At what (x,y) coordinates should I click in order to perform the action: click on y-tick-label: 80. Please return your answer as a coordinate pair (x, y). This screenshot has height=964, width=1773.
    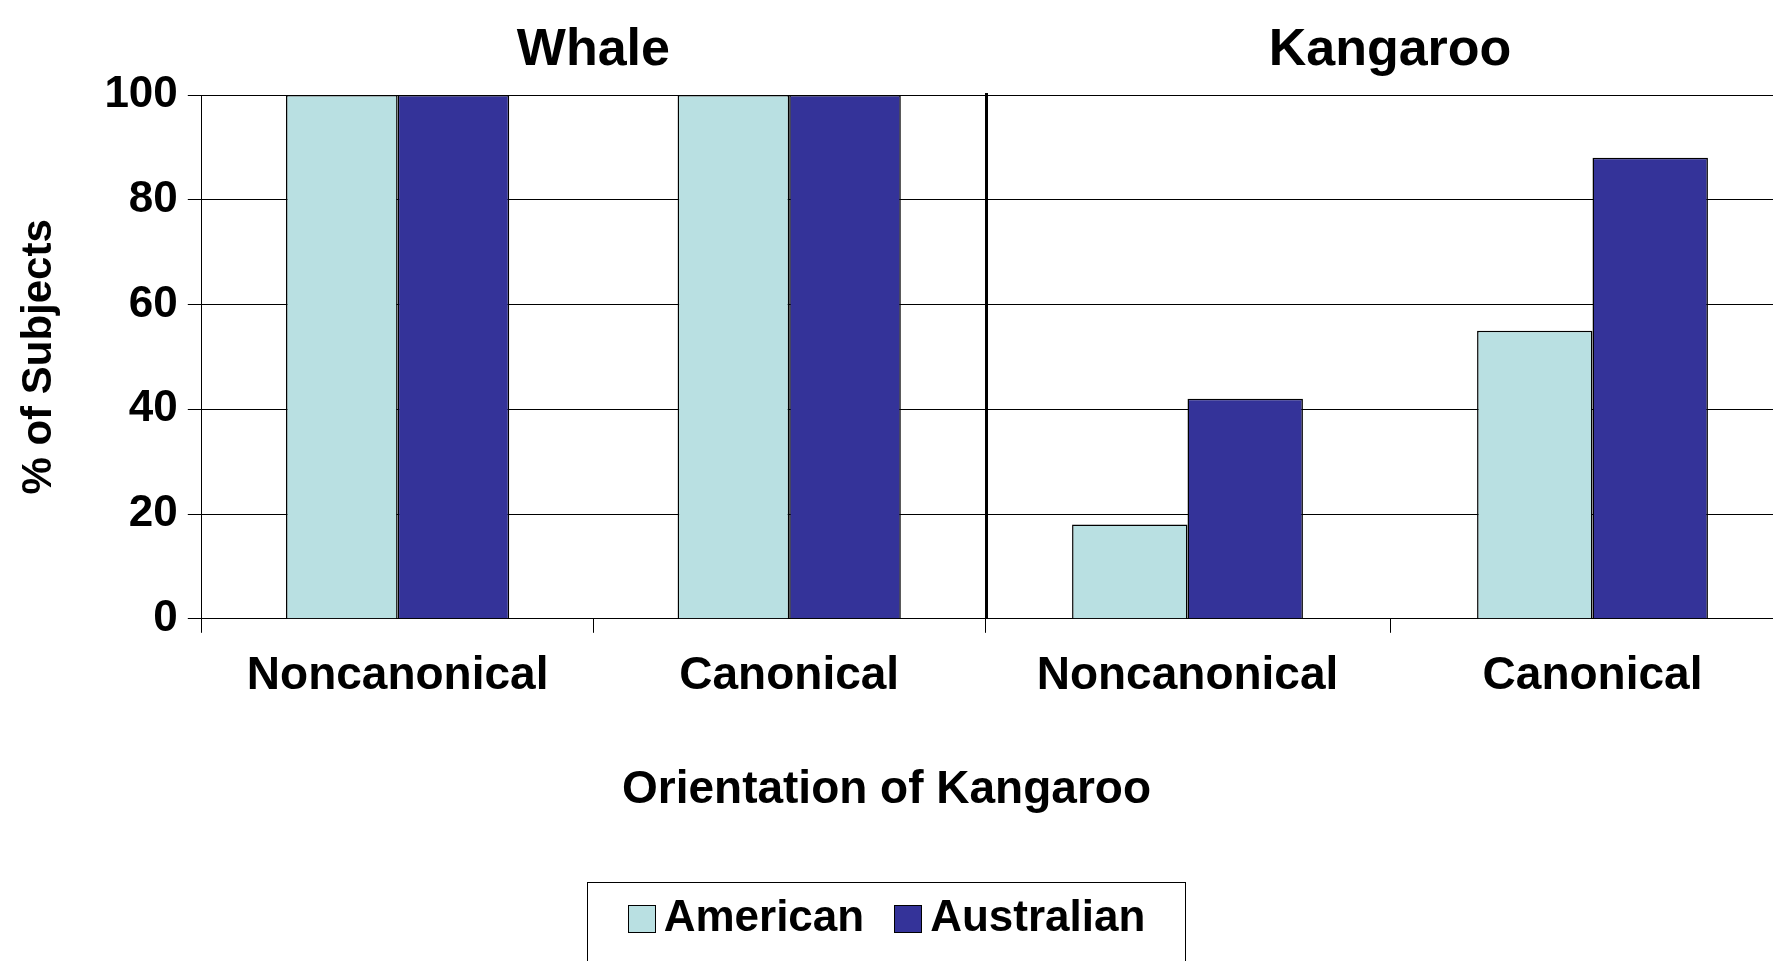
    Looking at the image, I should click on (153, 196).